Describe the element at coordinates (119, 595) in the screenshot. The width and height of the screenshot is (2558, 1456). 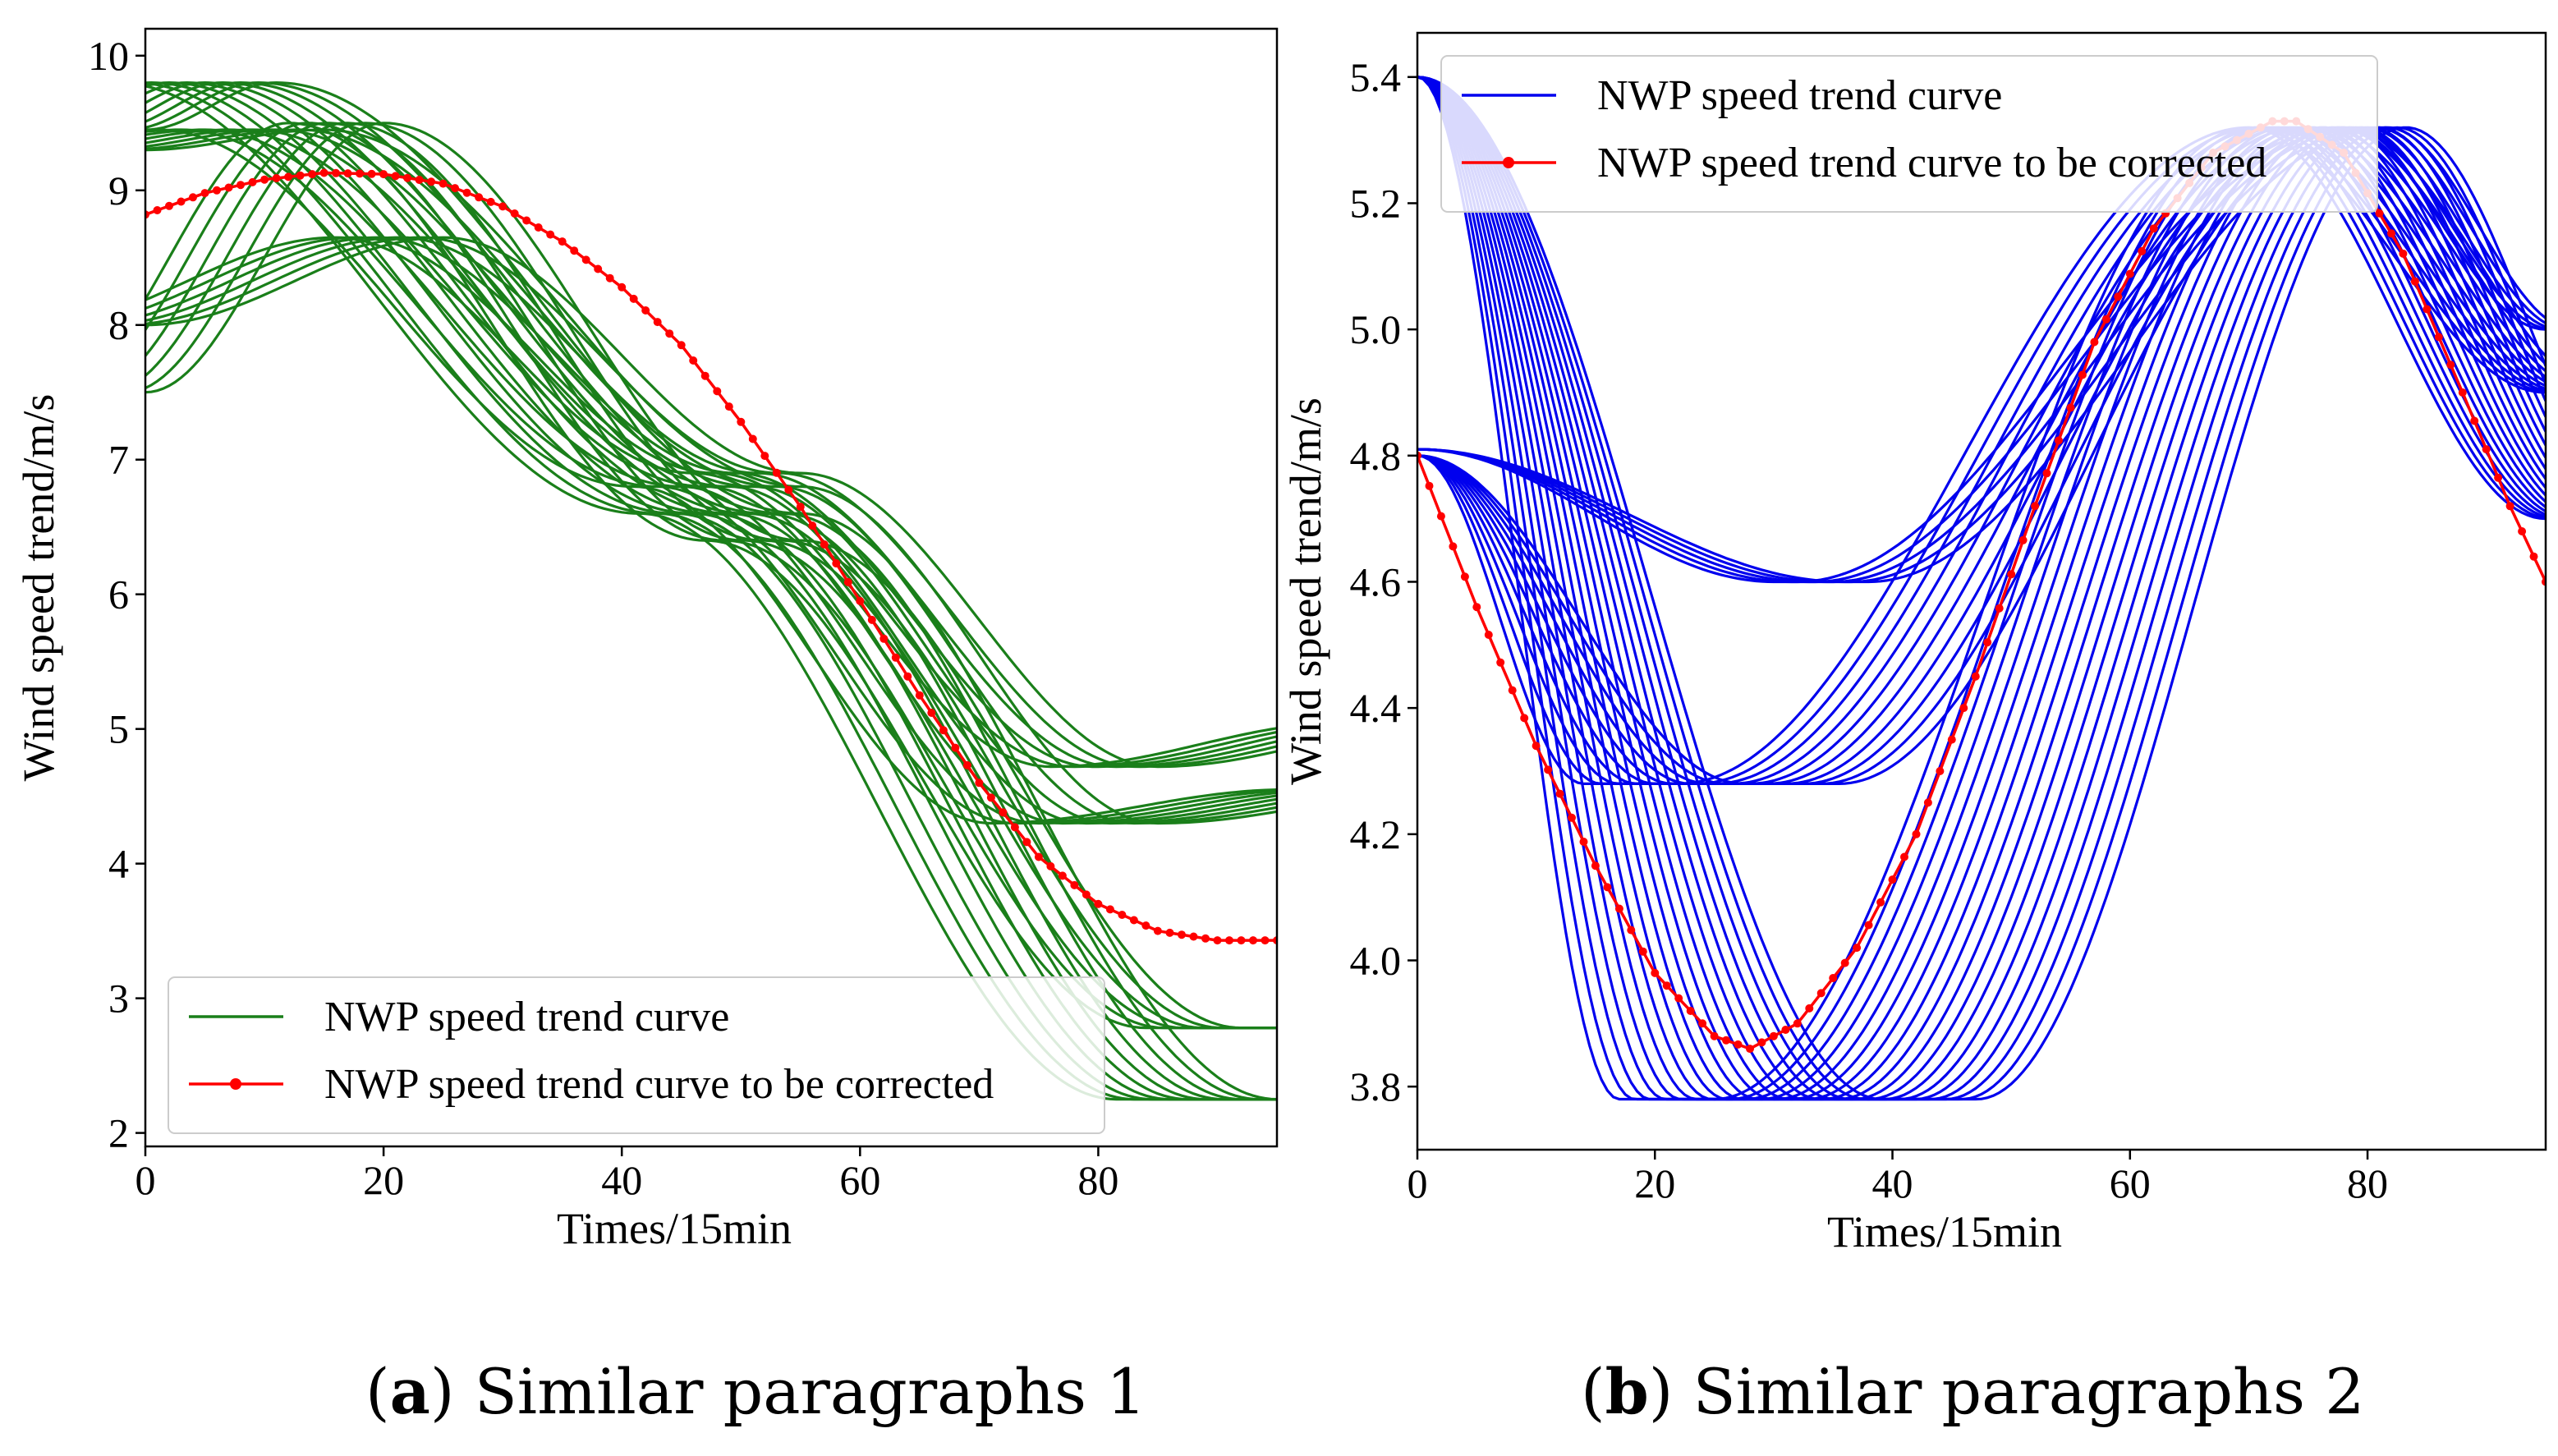
I see `y-tick-label: 6` at that location.